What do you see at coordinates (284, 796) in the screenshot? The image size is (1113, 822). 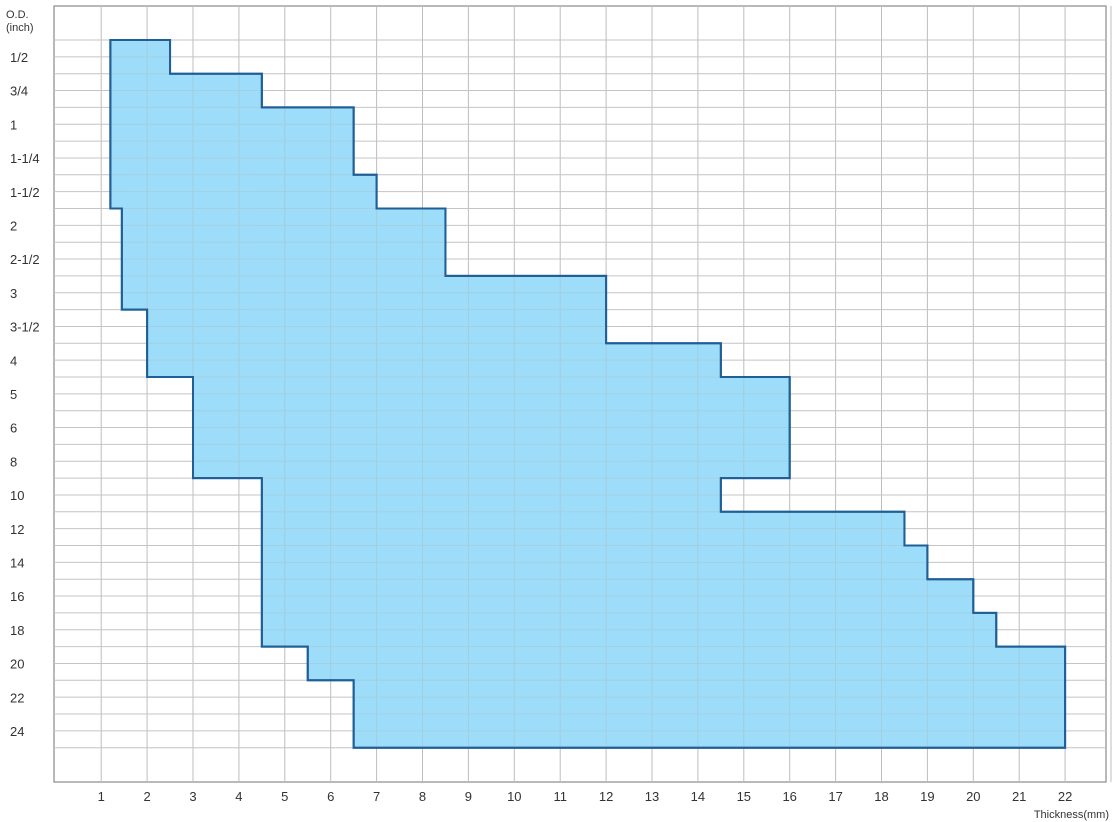 I see `x-tick-label: 5` at bounding box center [284, 796].